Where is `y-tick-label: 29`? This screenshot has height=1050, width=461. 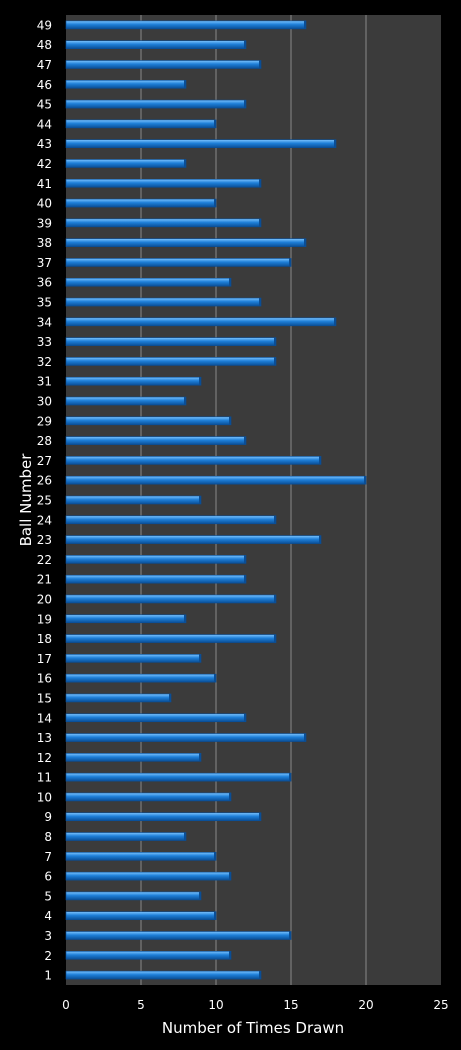 y-tick-label: 29 is located at coordinates (44, 421).